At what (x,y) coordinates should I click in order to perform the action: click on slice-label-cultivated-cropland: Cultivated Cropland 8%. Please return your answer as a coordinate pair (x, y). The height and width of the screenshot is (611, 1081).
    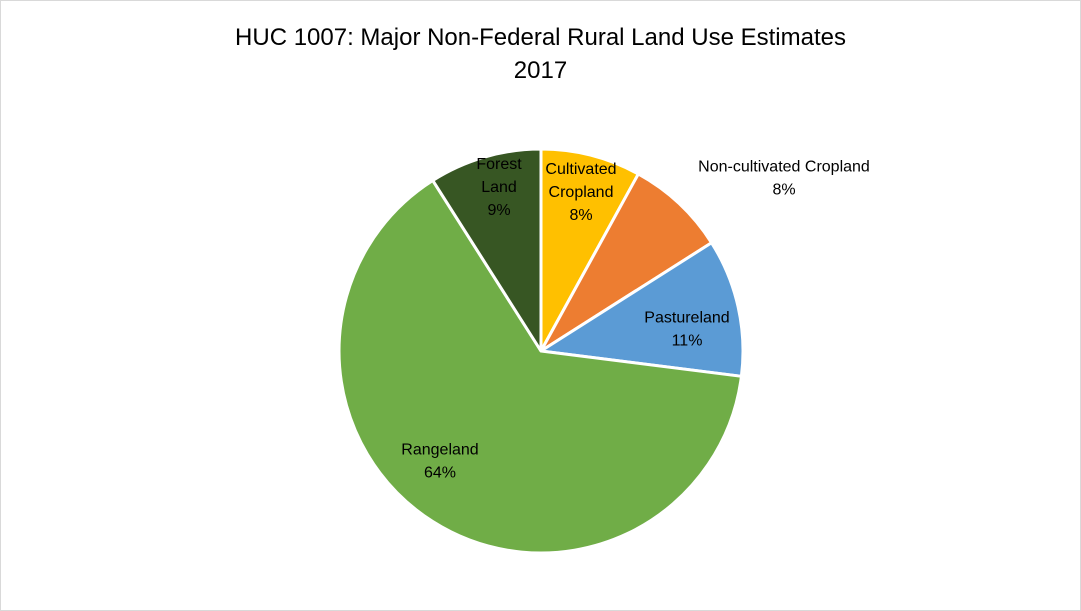
    Looking at the image, I should click on (580, 192).